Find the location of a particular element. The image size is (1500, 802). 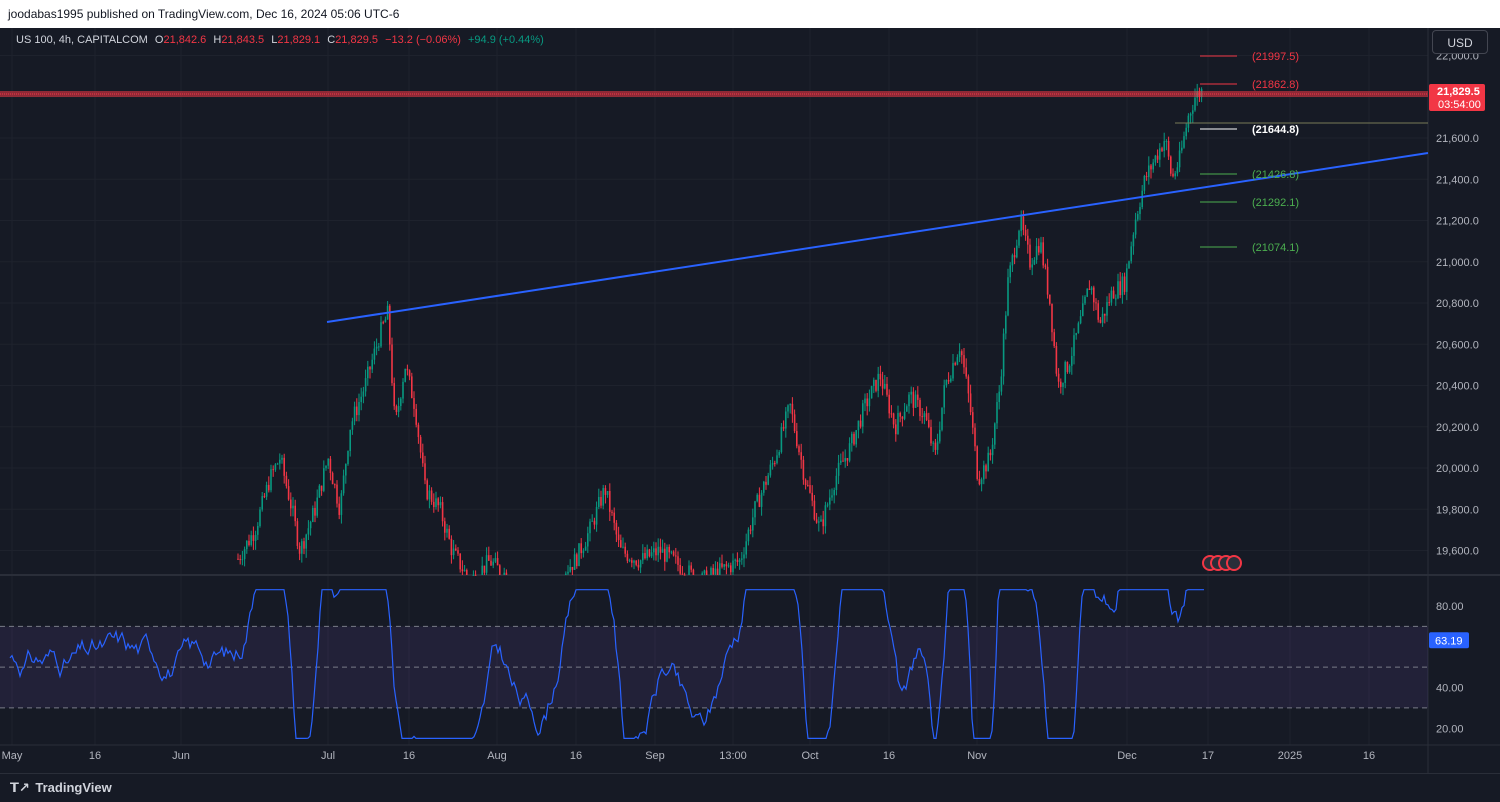

rsi-value-tag is located at coordinates (1449, 640).